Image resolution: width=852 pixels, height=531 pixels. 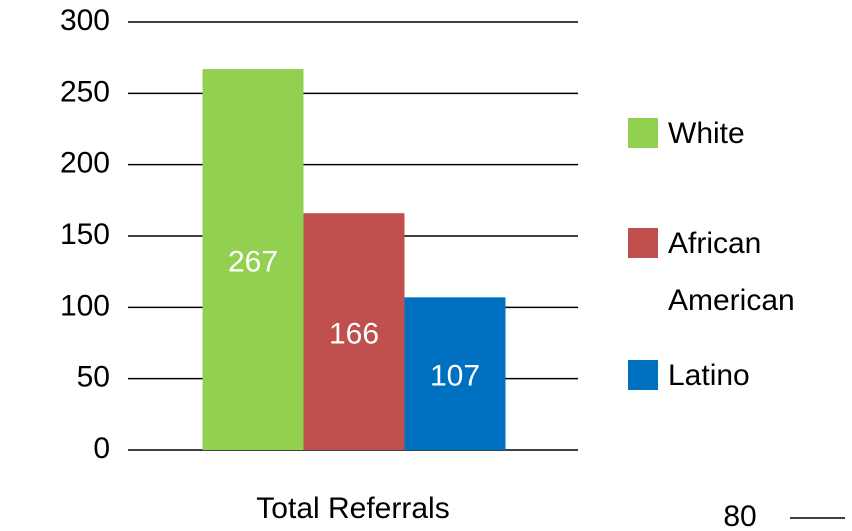 I want to click on value-label: 267, so click(x=253, y=261).